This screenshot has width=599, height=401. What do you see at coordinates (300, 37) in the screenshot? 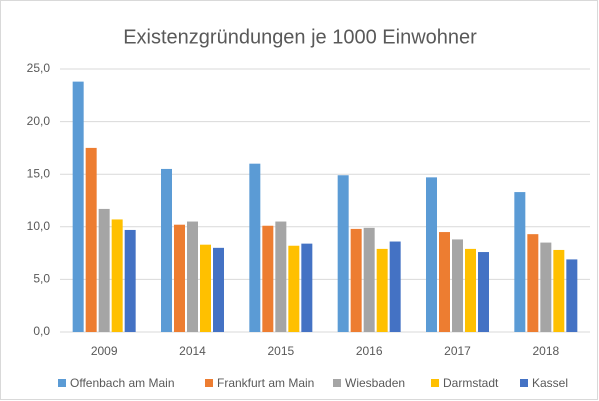
I see `chart-title: Existenzgründungen je 1000 Einwohner` at bounding box center [300, 37].